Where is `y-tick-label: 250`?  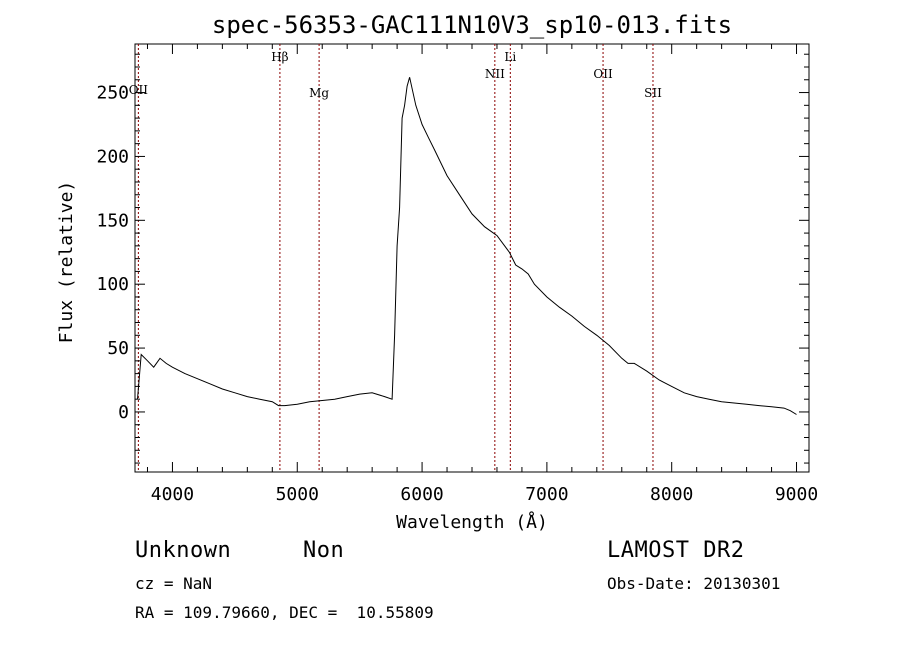
y-tick-label: 250 is located at coordinates (112, 93).